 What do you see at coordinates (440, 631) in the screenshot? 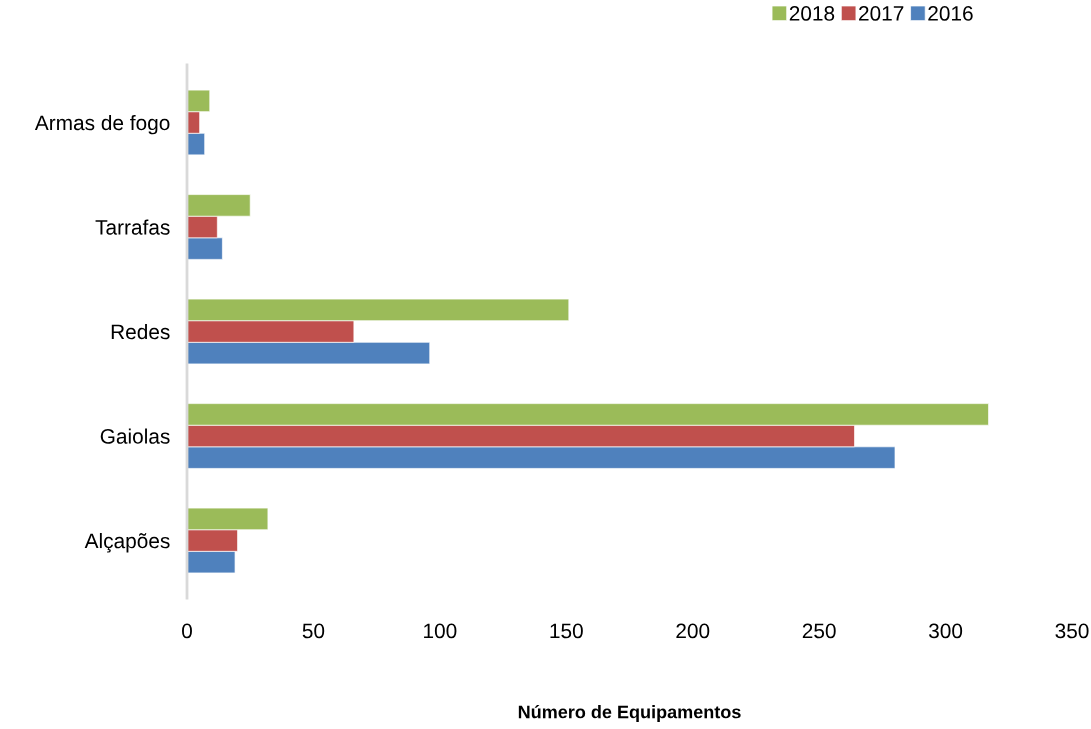
I see `x-tick-label: 100` at bounding box center [440, 631].